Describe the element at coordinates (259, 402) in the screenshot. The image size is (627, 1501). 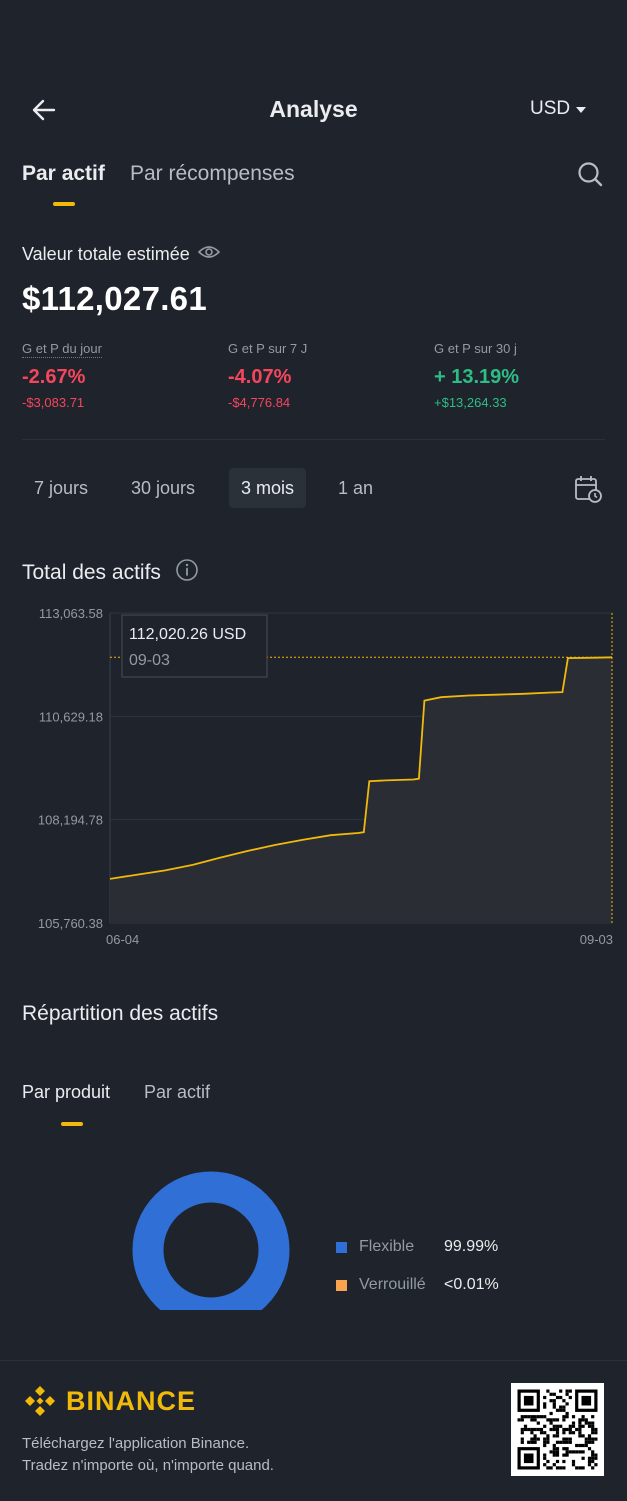
I see `pnl-7d-abs: -$4,776.84` at that location.